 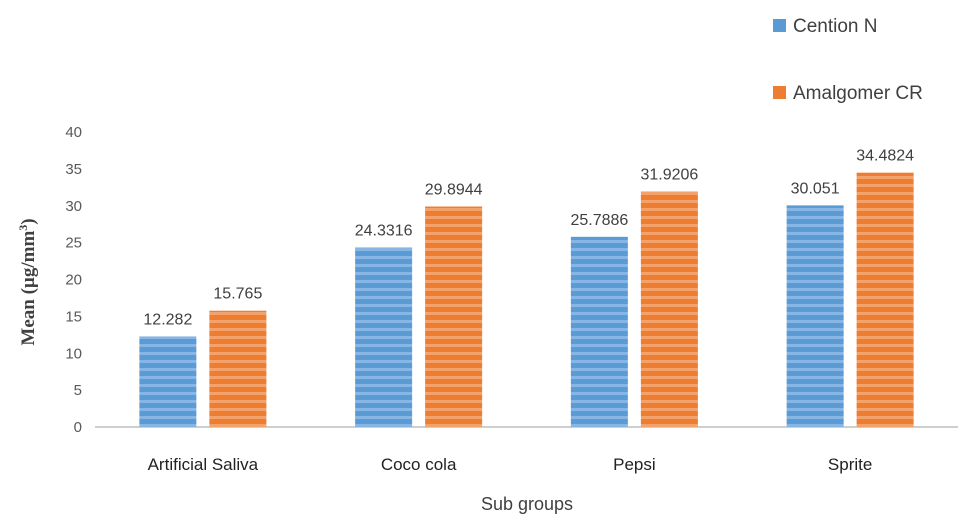 What do you see at coordinates (850, 464) in the screenshot?
I see `x-category-label: Sprite` at bounding box center [850, 464].